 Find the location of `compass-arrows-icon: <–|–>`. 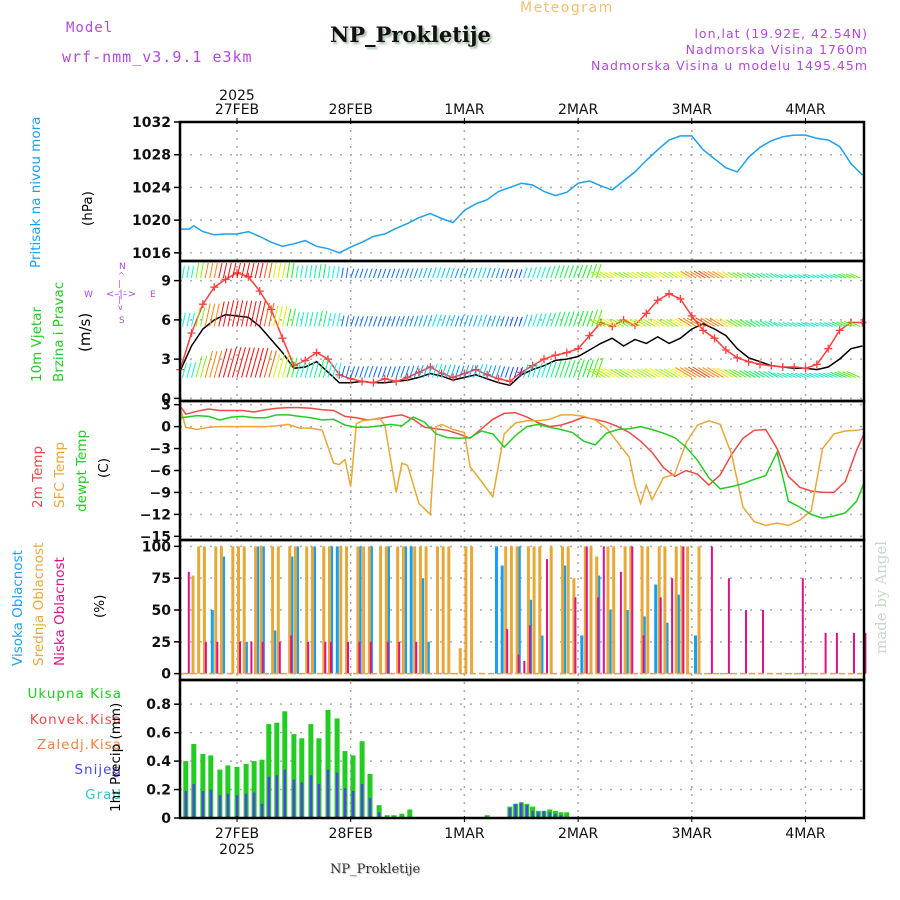

compass-arrows-icon: <–|–> is located at coordinates (121, 294).